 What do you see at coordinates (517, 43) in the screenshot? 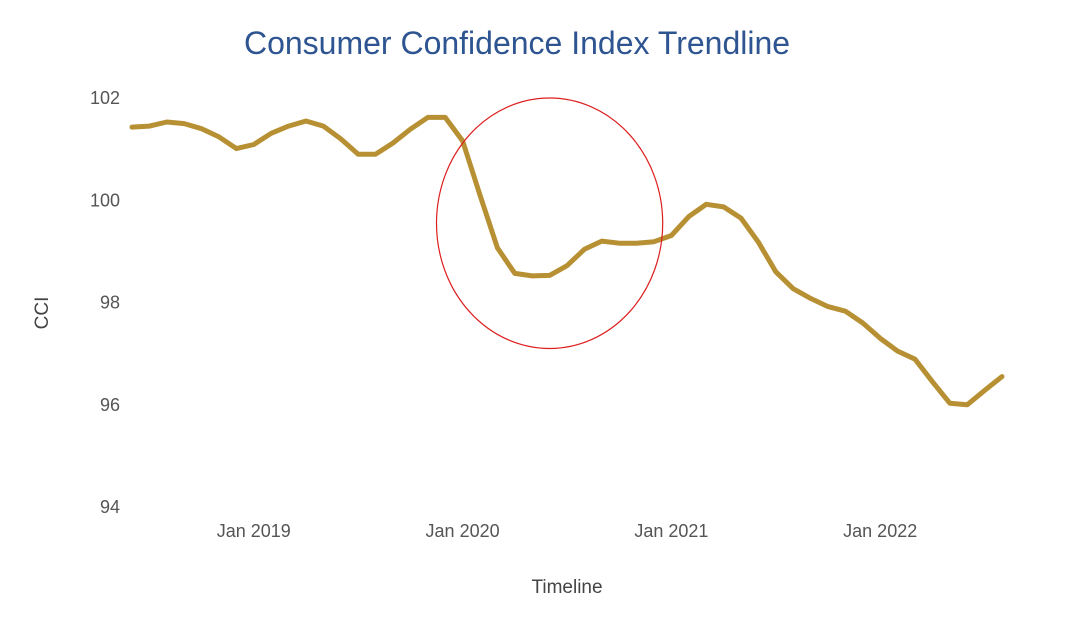
I see `chart-title: Consumer Confidence Index Trendline` at bounding box center [517, 43].